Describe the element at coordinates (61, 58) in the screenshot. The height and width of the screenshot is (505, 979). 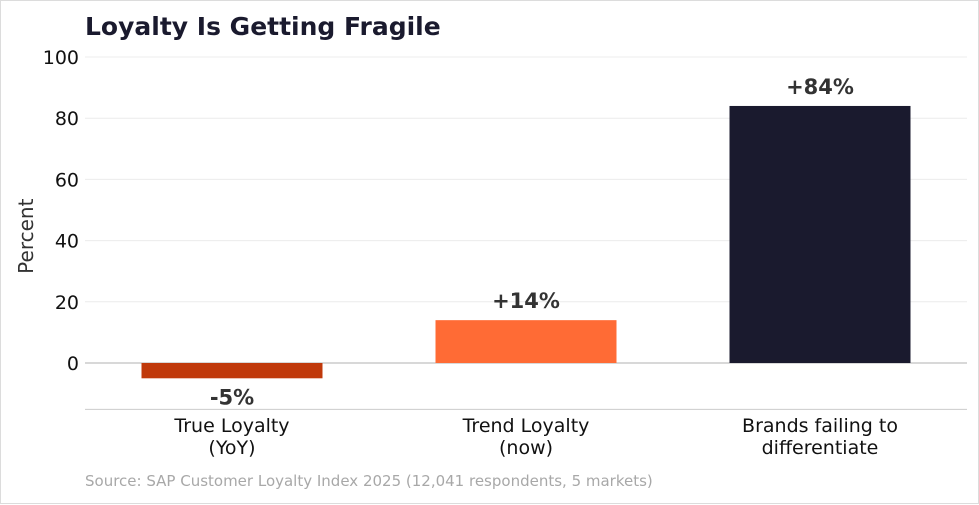
I see `y-tick-label: 100` at that location.